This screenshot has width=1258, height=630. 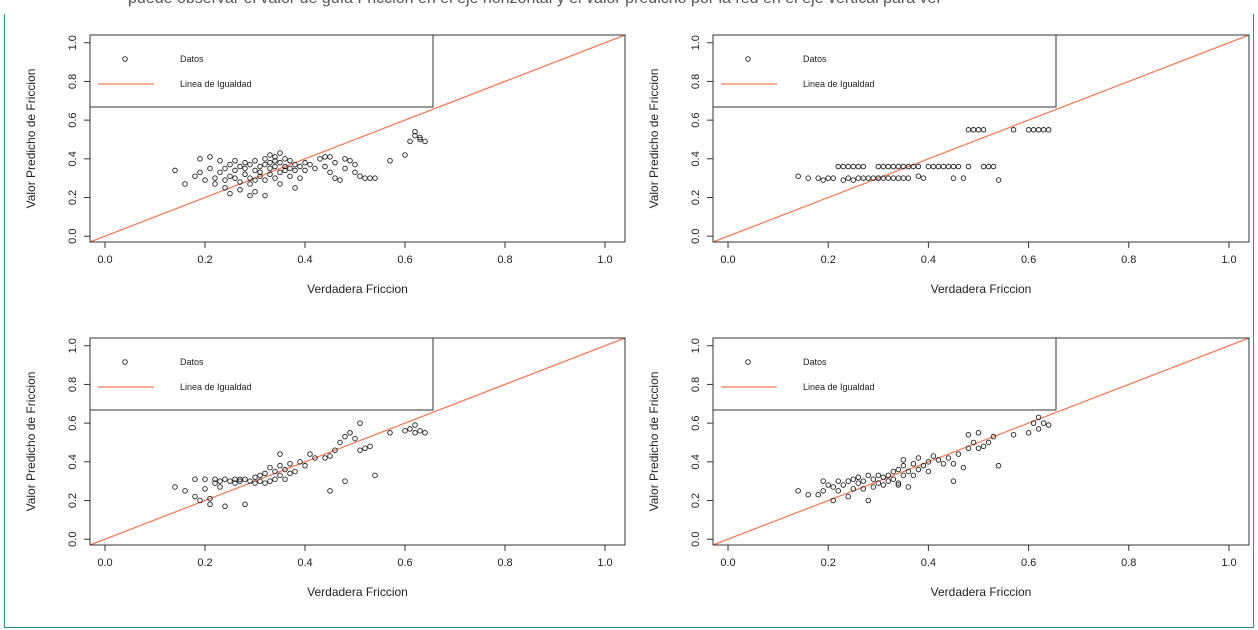 I want to click on x-tick-label: 0.0, so click(x=104, y=260).